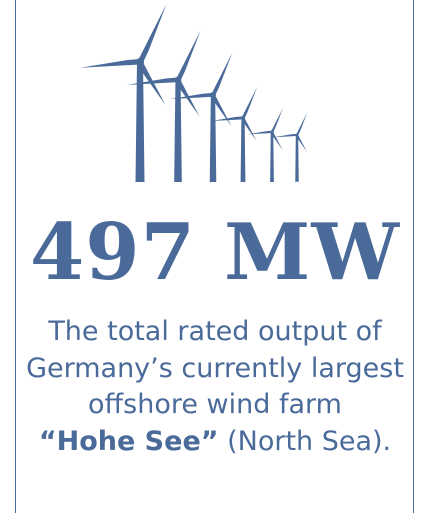 The image size is (430, 513). What do you see at coordinates (215, 404) in the screenshot?
I see `description-line: offshore wind farm` at bounding box center [215, 404].